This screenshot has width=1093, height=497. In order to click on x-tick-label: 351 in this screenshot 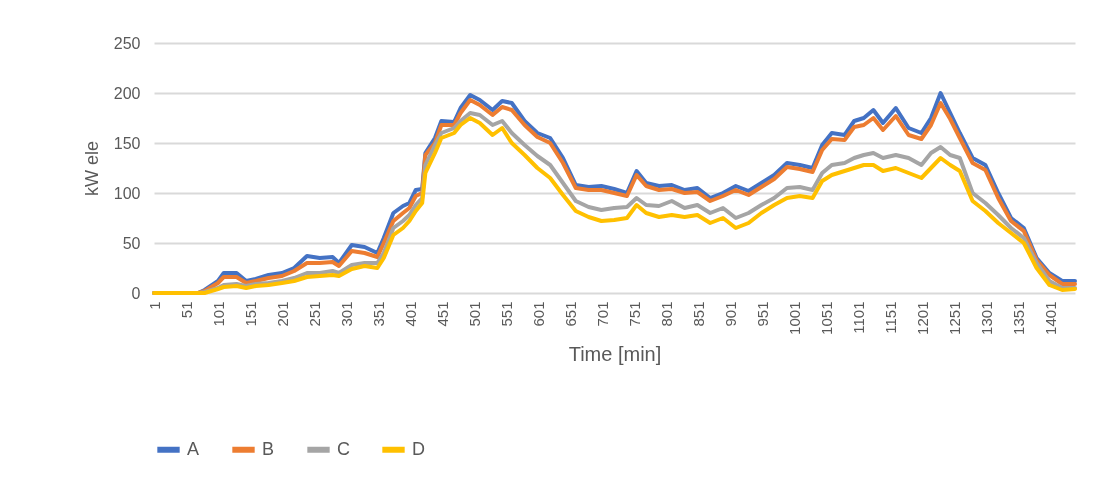, I will do `click(378, 314)`.